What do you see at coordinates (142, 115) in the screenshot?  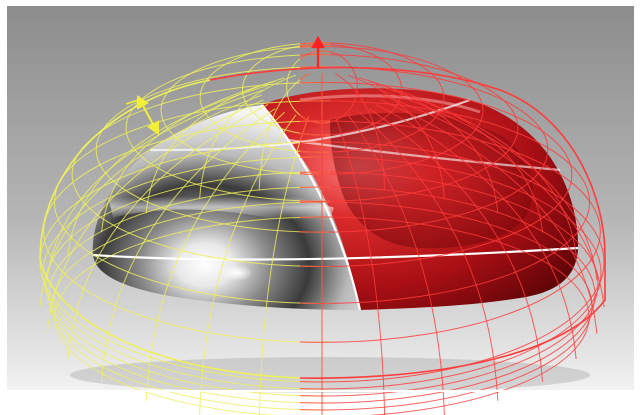 I see `yellow-manipulator` at bounding box center [142, 115].